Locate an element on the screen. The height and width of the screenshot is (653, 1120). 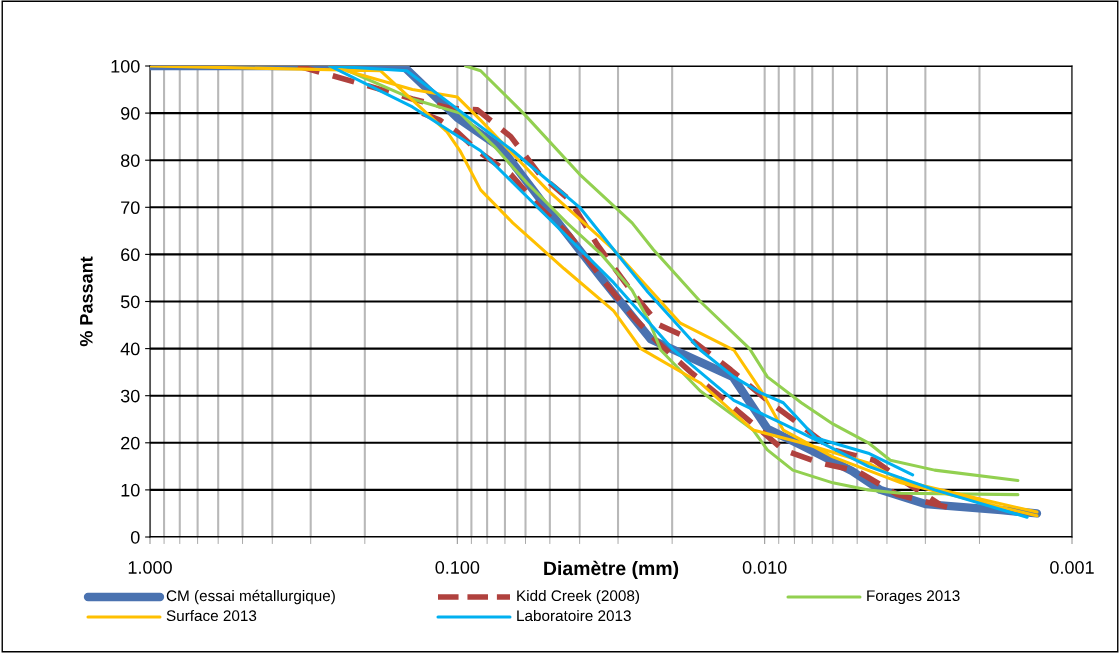
x-tick-label: 0.001 is located at coordinates (1072, 567).